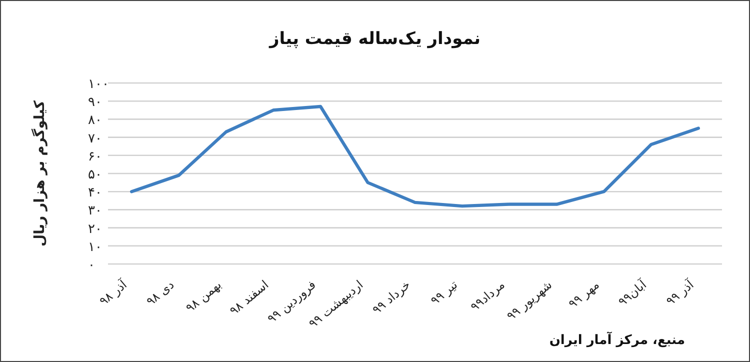 This screenshot has height=362, width=750. I want to click on x-tick-label: آبان۹۹, so click(632, 292).